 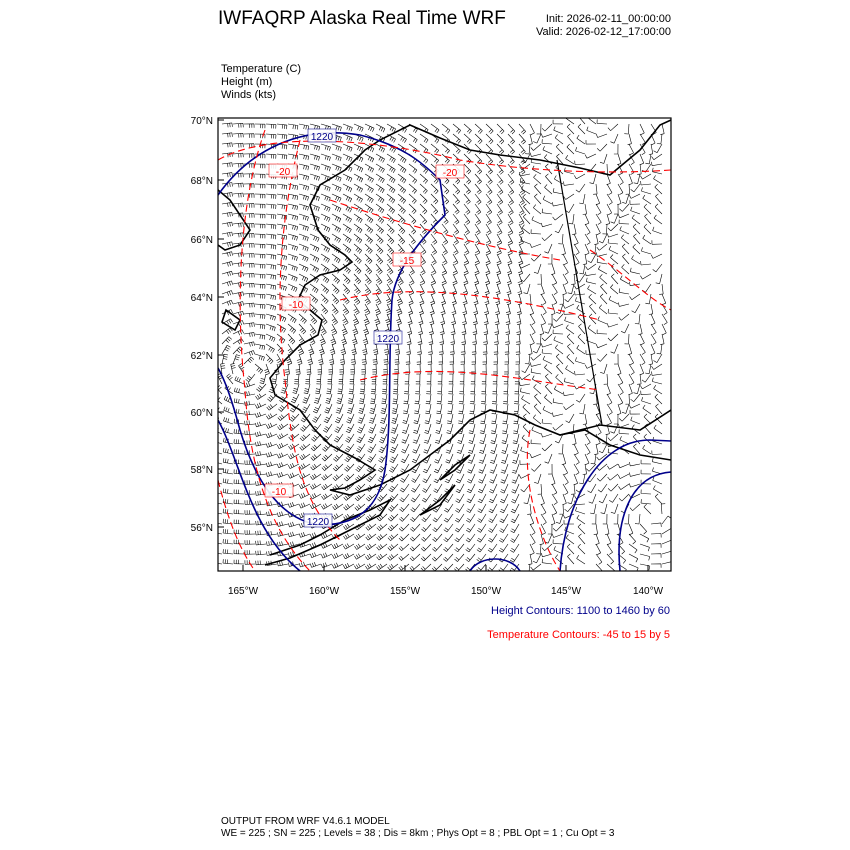 What do you see at coordinates (202, 181) in the screenshot?
I see `lat-tick-label: 68°N` at bounding box center [202, 181].